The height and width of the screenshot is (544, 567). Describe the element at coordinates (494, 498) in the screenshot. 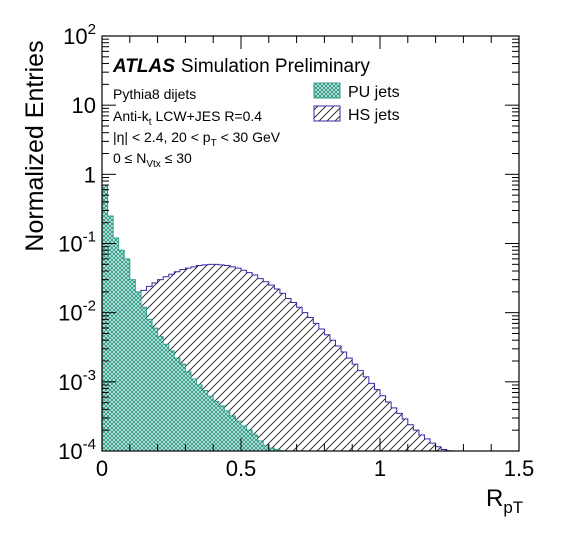

I see `x-axis-label-main: R` at that location.